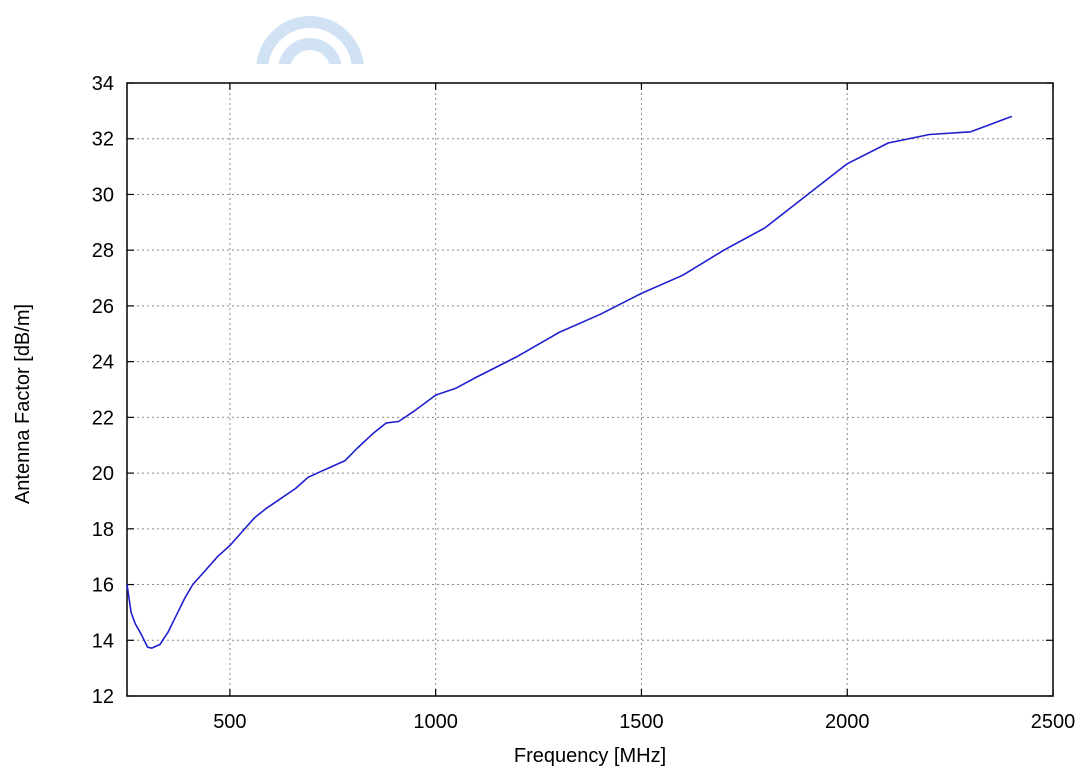 The width and height of the screenshot is (1091, 773). What do you see at coordinates (103, 251) in the screenshot?
I see `y-tick-label: 28` at bounding box center [103, 251].